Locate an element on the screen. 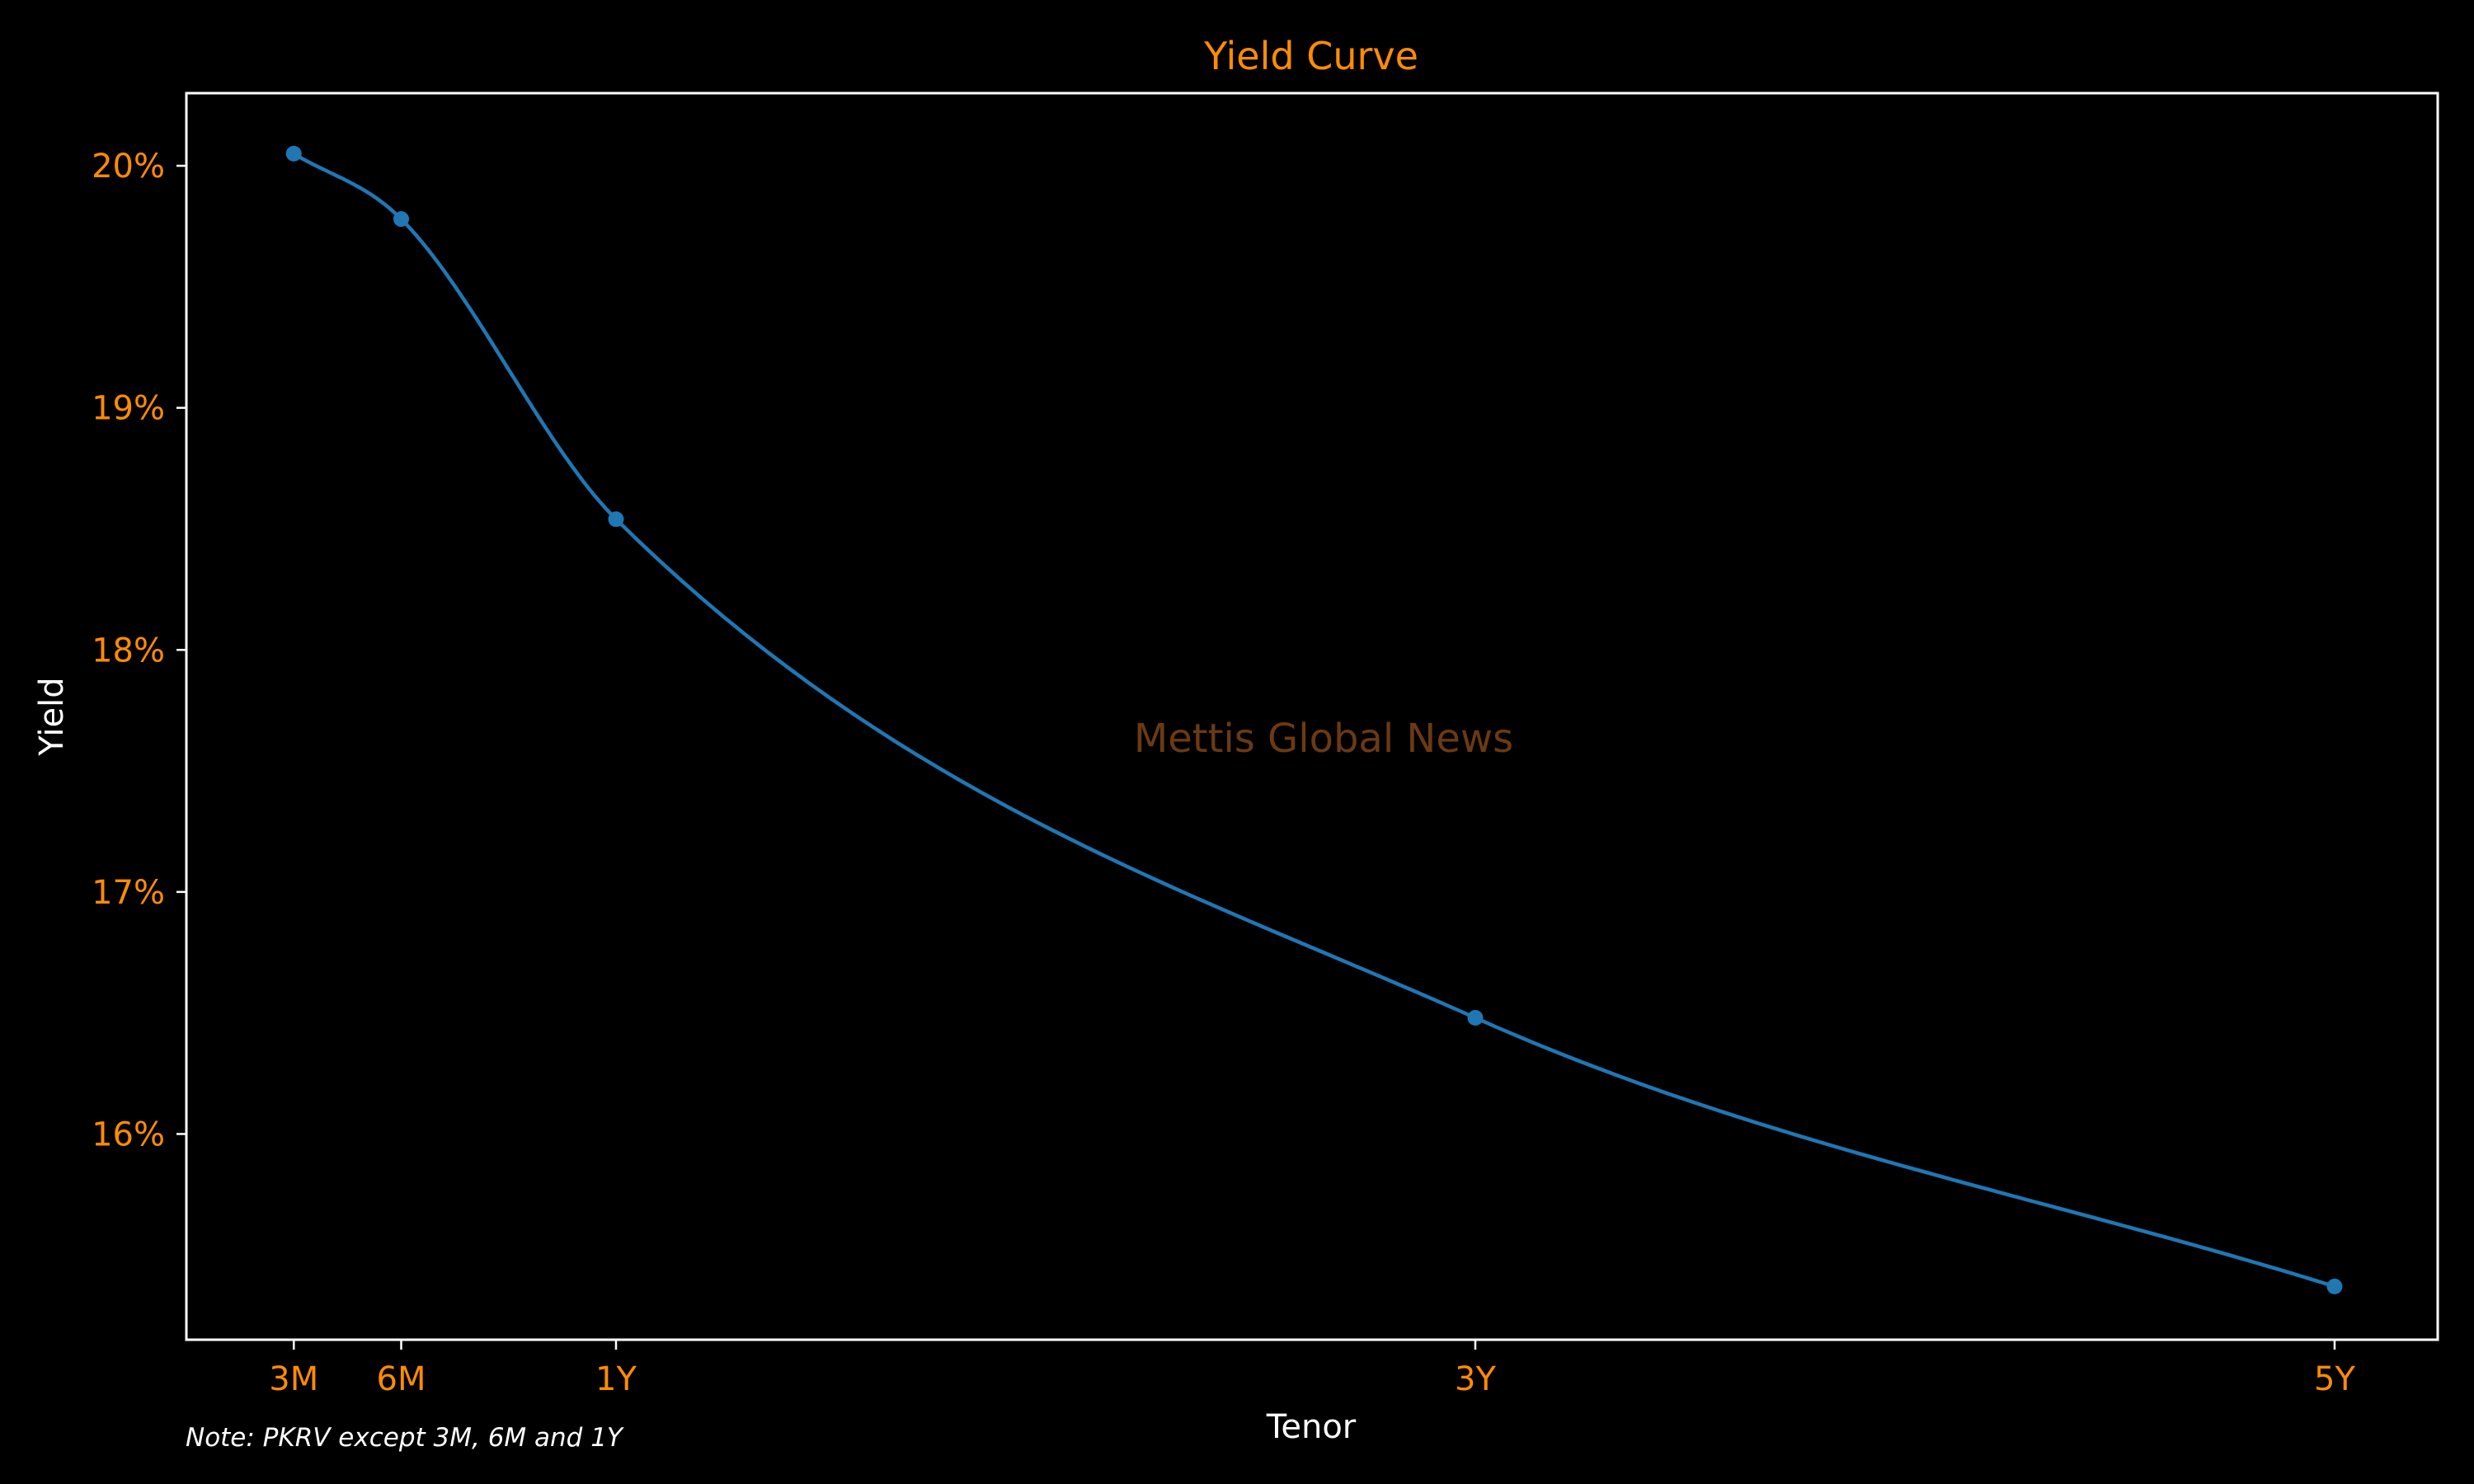  chart-title: Yield Curve is located at coordinates (1310, 56).